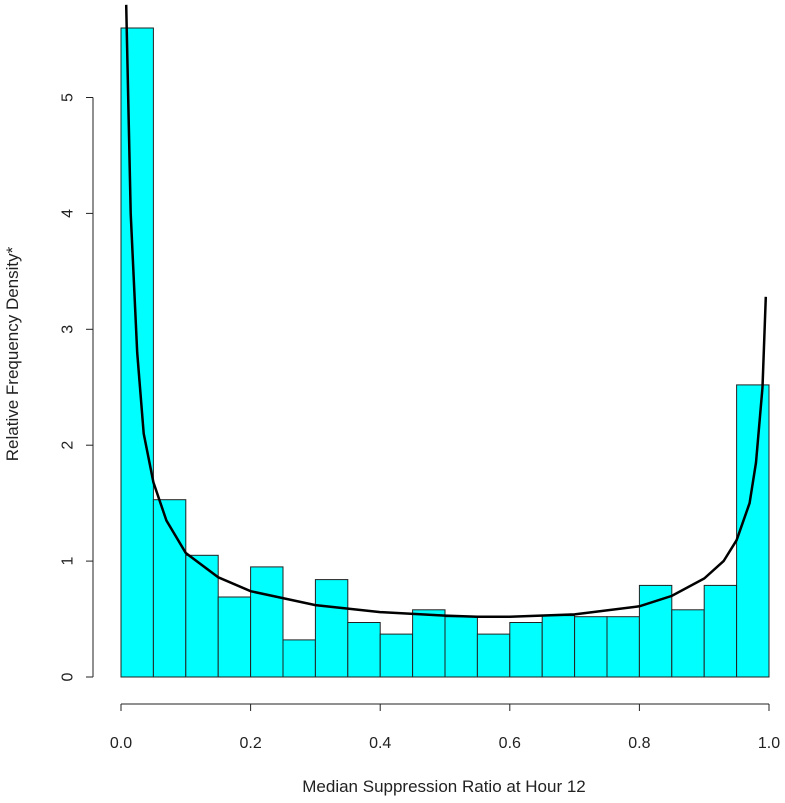 This screenshot has width=785, height=803. Describe the element at coordinates (639, 743) in the screenshot. I see `x-tick-label-4: 0.8` at that location.